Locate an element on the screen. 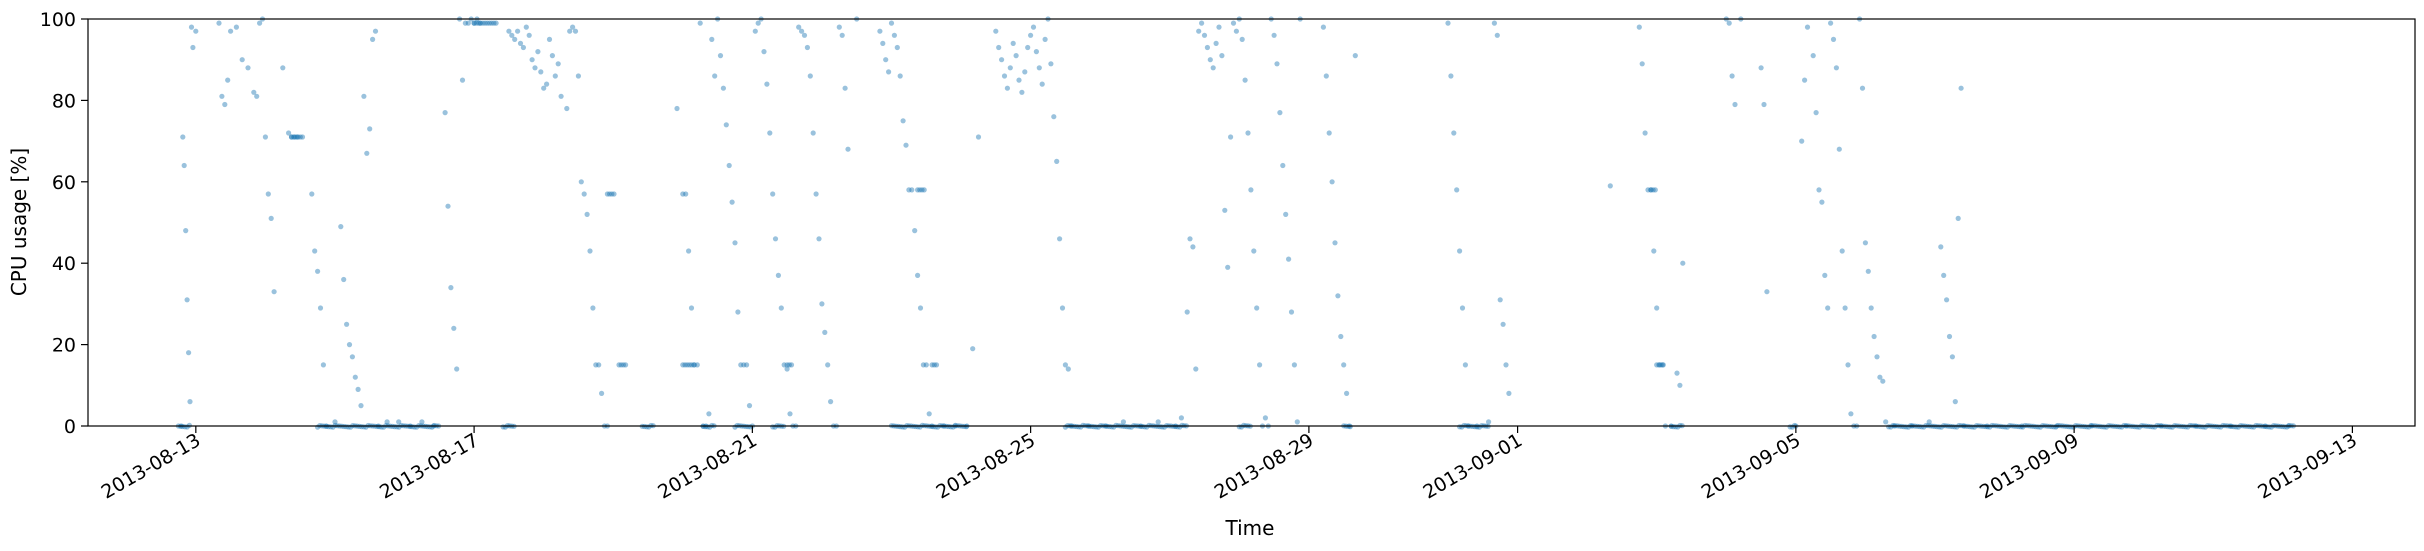  x-tick-label: 2013-09-13 is located at coordinates (2307, 466).